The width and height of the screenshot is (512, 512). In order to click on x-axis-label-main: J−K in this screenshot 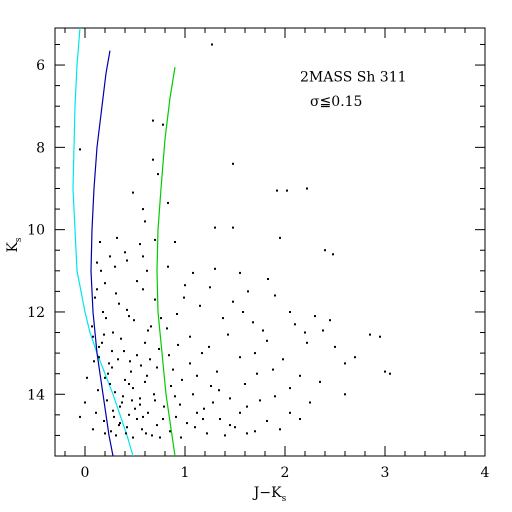, I will do `click(267, 493)`.